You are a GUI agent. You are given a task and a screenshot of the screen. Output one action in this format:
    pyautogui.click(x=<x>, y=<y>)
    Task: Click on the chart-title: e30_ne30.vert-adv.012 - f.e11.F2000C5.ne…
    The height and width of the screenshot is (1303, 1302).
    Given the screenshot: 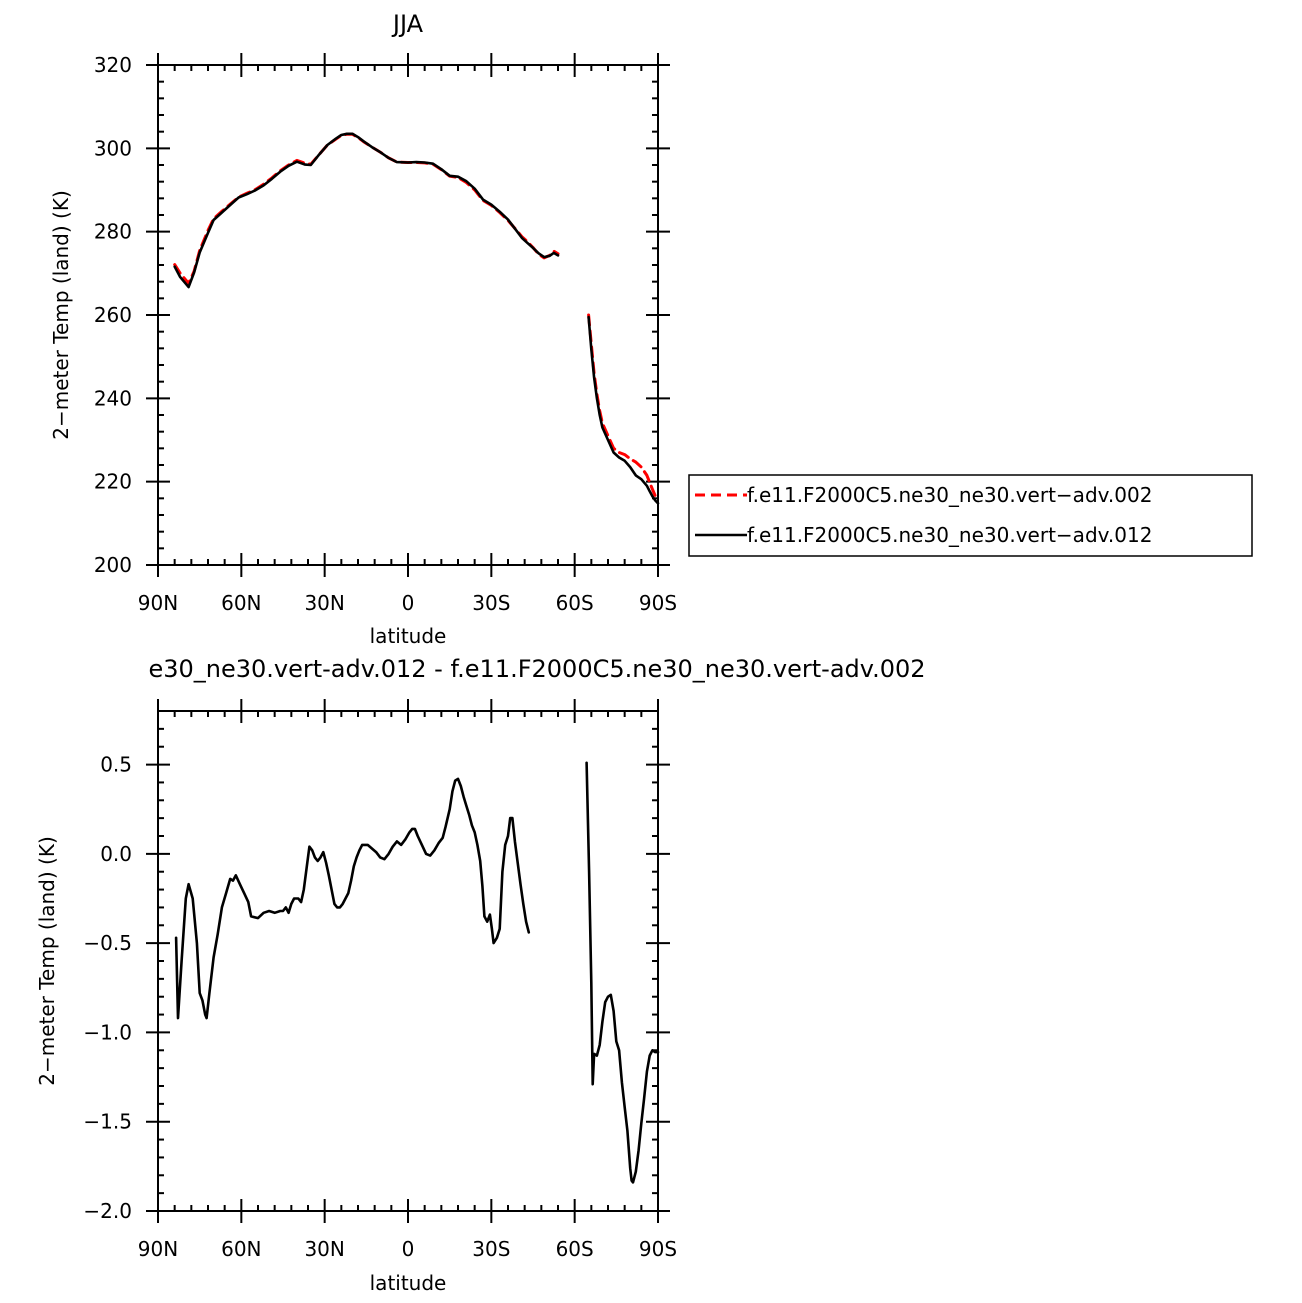 What is the action you would take?
    pyautogui.click(x=536, y=669)
    